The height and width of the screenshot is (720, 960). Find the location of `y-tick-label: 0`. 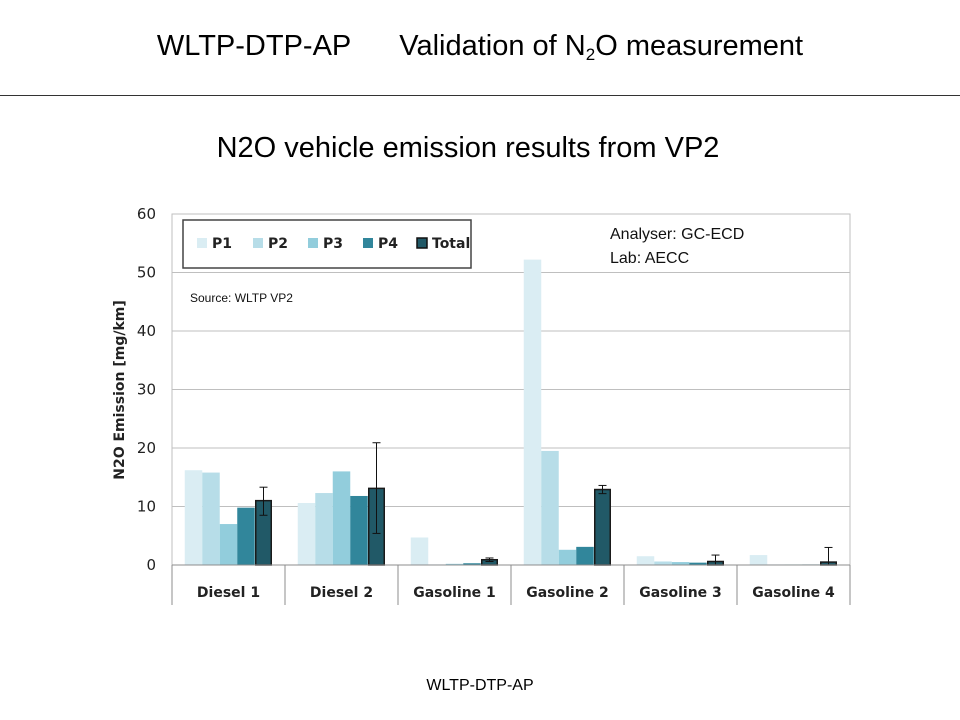

y-tick-label: 0 is located at coordinates (151, 565).